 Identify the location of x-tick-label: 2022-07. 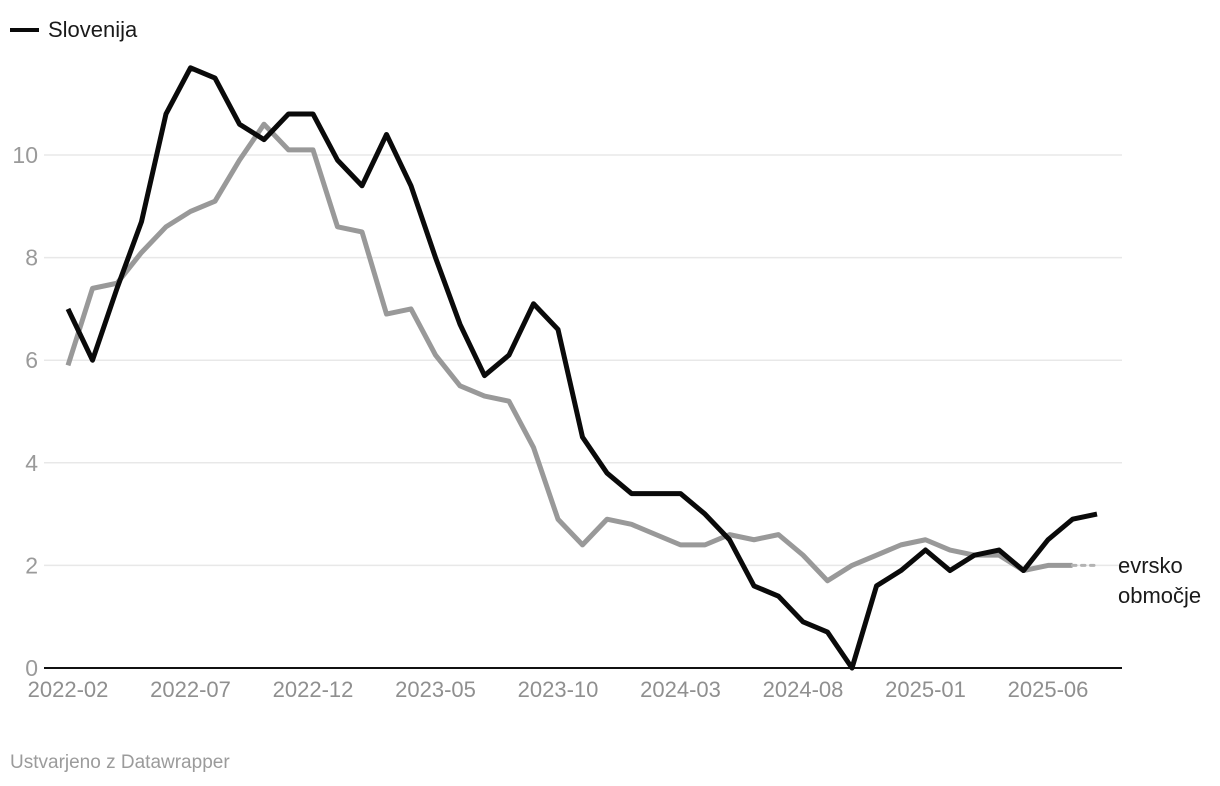
(190, 689).